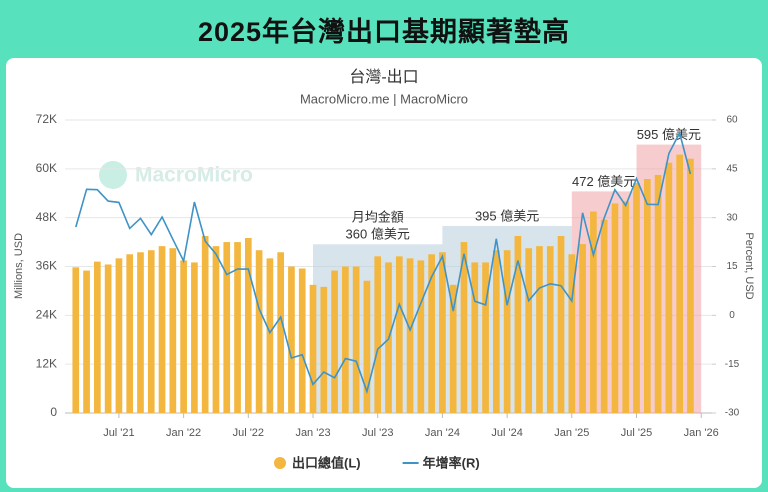 This screenshot has width=768, height=492. What do you see at coordinates (571, 433) in the screenshot?
I see `x-tick-label: Jan '25` at bounding box center [571, 433].